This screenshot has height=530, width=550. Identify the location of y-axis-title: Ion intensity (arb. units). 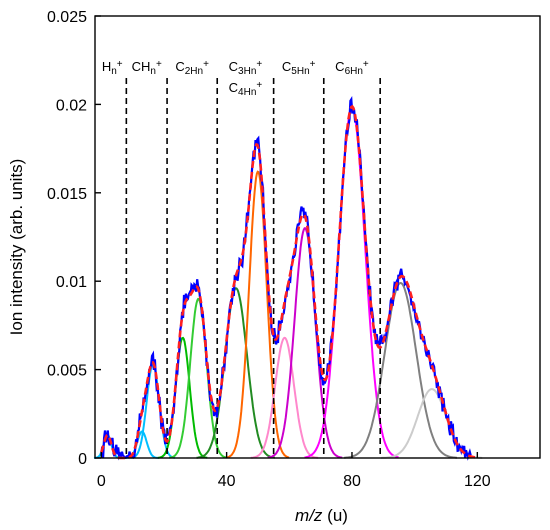
(16, 247).